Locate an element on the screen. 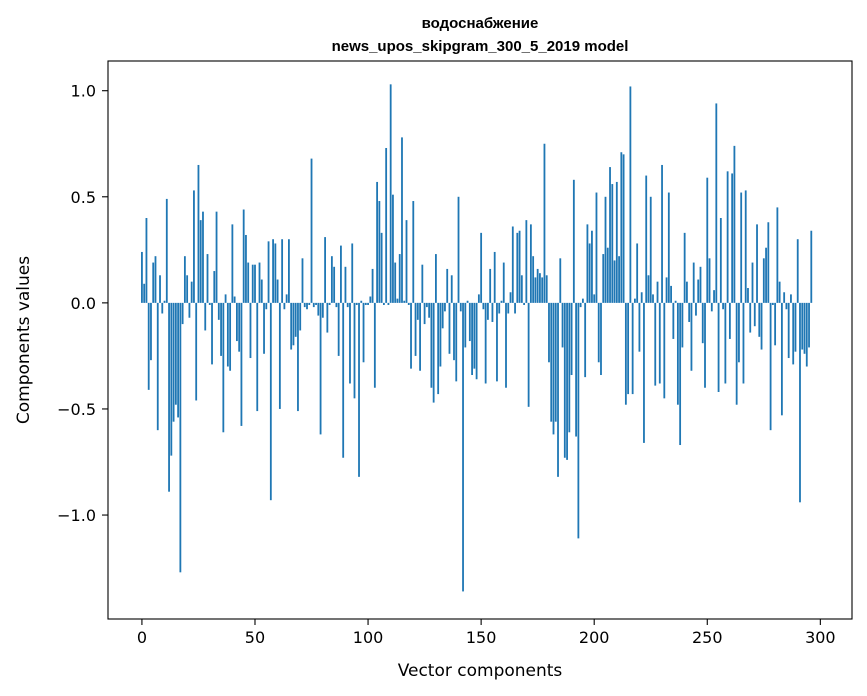 The width and height of the screenshot is (867, 696). chart-subtitle: news_upos_skipgram_300_5_2019 model is located at coordinates (480, 46).